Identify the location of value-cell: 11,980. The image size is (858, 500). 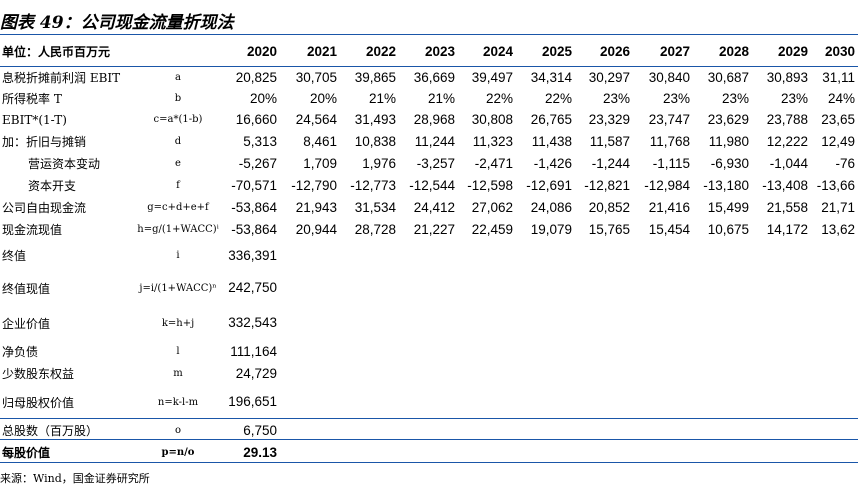
(728, 141).